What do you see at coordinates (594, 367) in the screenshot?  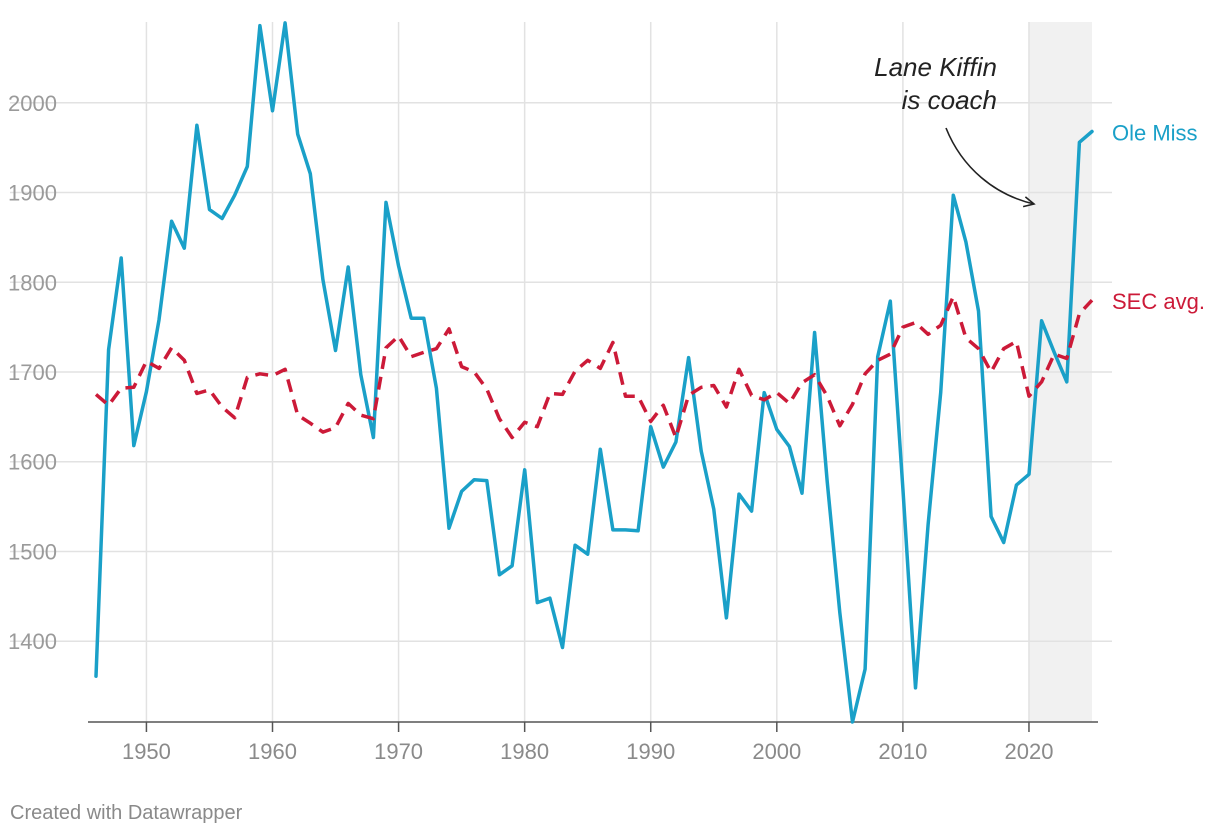 I see `sec-average-line` at bounding box center [594, 367].